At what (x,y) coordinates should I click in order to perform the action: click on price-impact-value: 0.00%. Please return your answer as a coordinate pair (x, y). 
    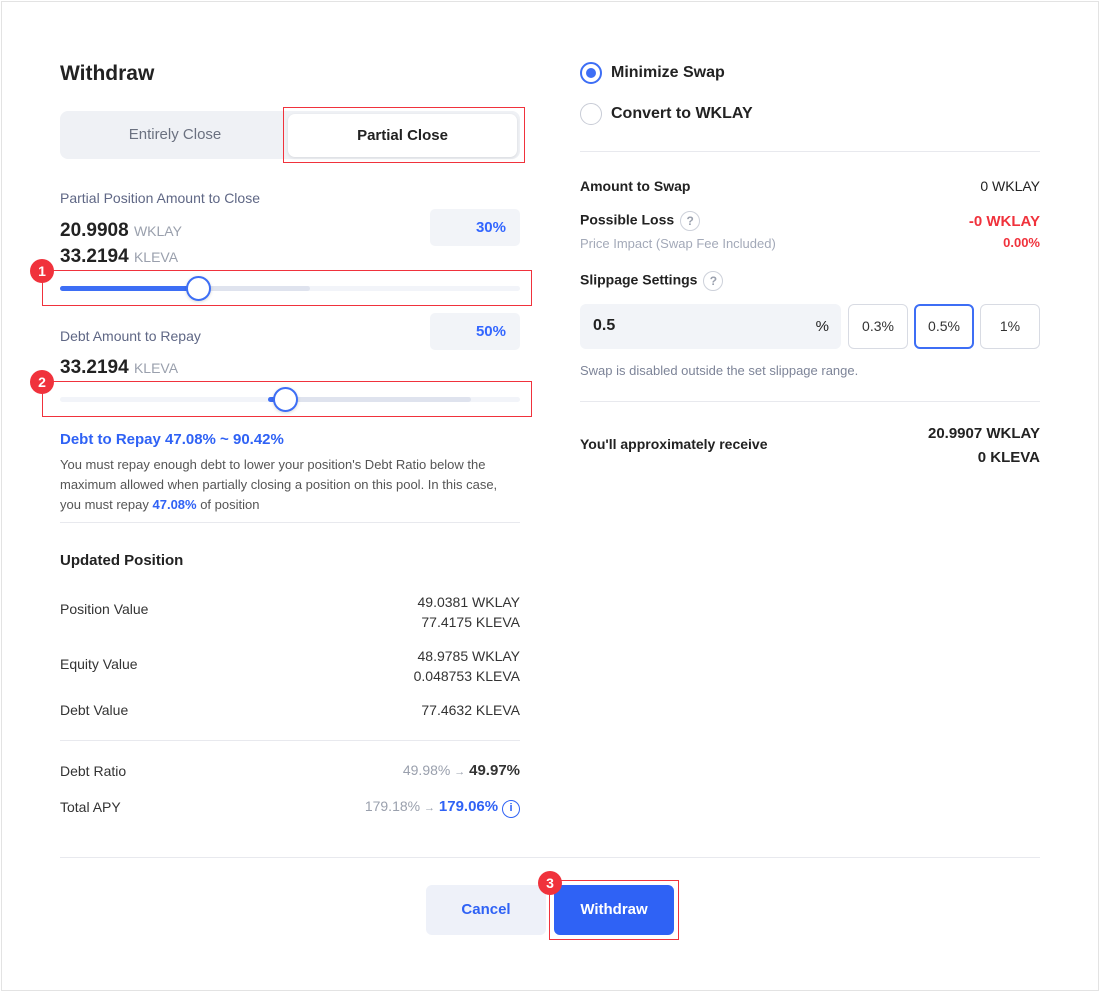
    Looking at the image, I should click on (1021, 242).